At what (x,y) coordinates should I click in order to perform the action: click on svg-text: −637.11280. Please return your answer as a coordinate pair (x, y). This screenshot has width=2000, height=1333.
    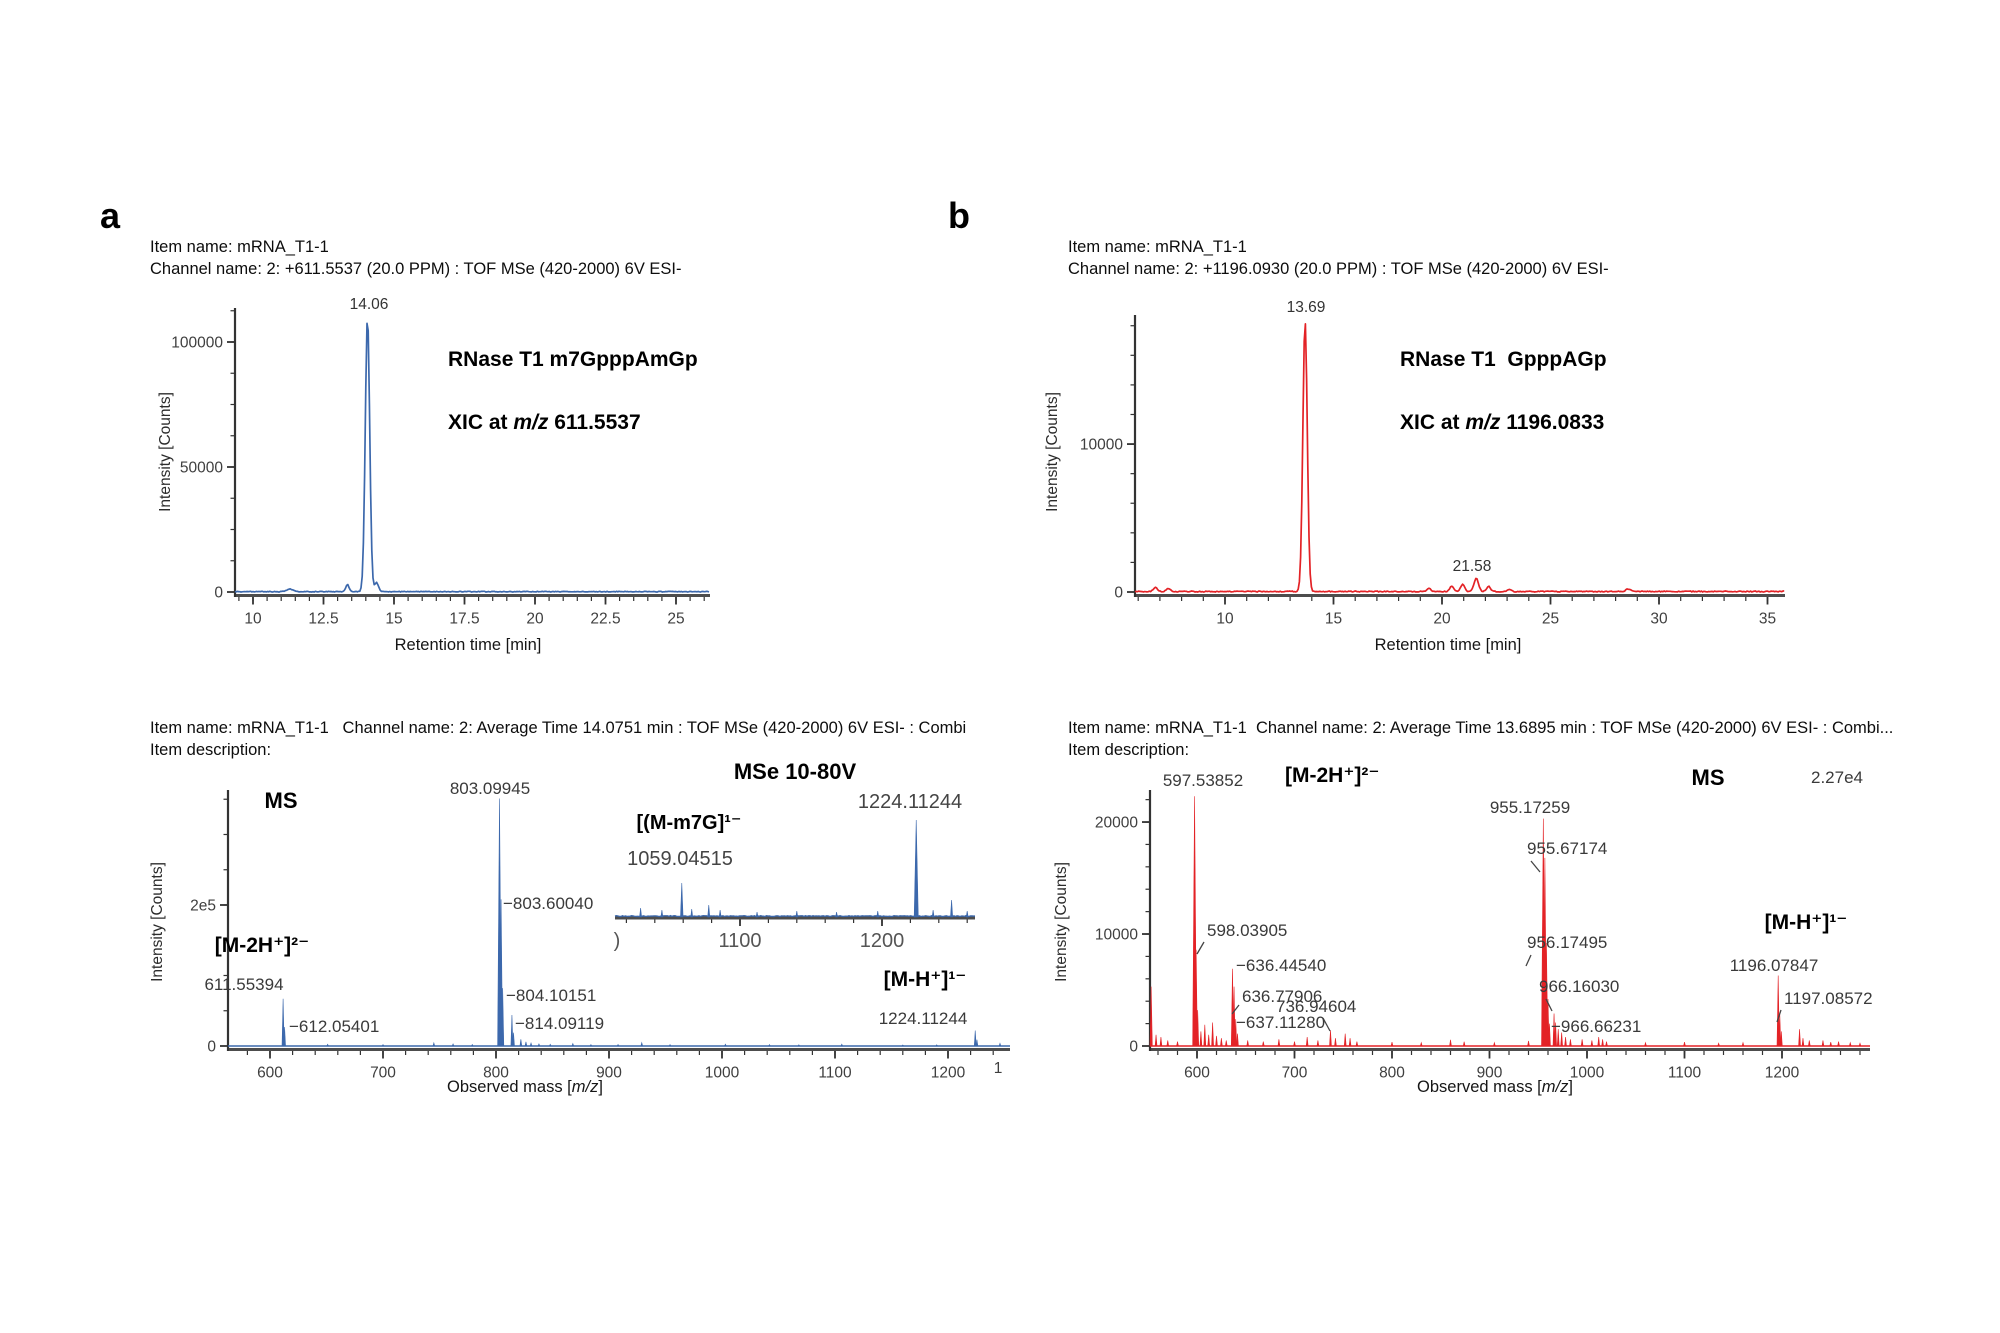
    Looking at the image, I should click on (1280, 1022).